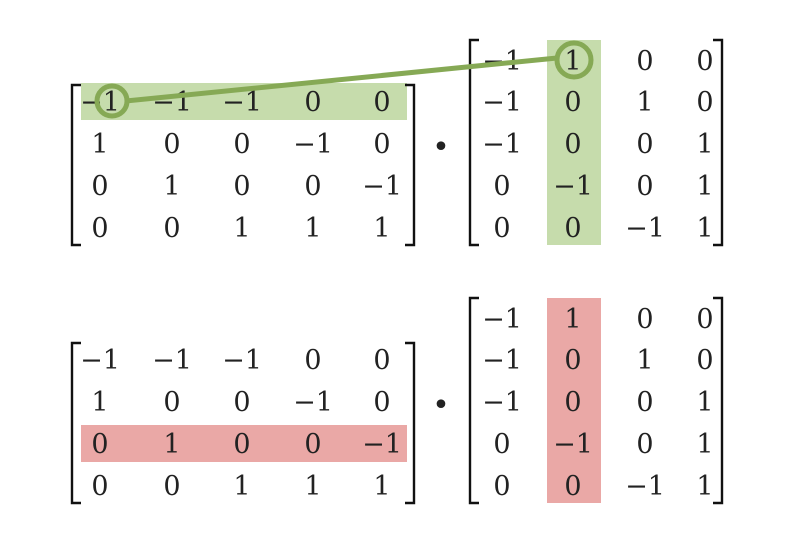 The width and height of the screenshot is (785, 545). I want to click on row-highlight, so click(244, 443).